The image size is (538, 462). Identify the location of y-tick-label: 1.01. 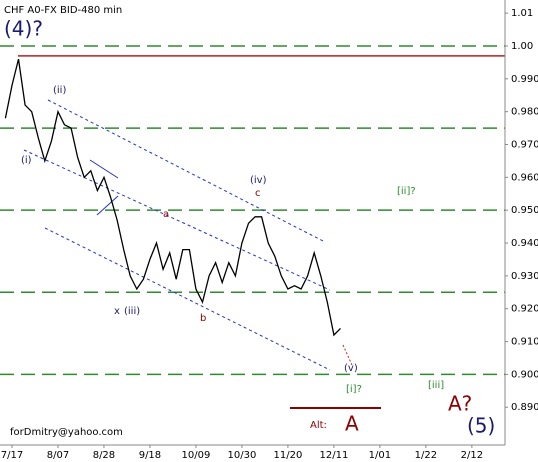
(522, 13).